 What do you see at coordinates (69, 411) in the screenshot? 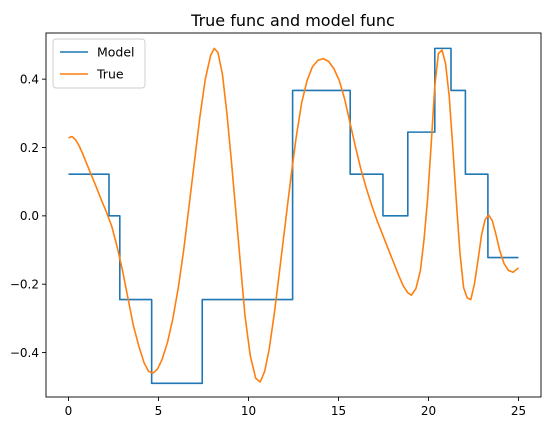
I see `x-tick-label: 0` at bounding box center [69, 411].